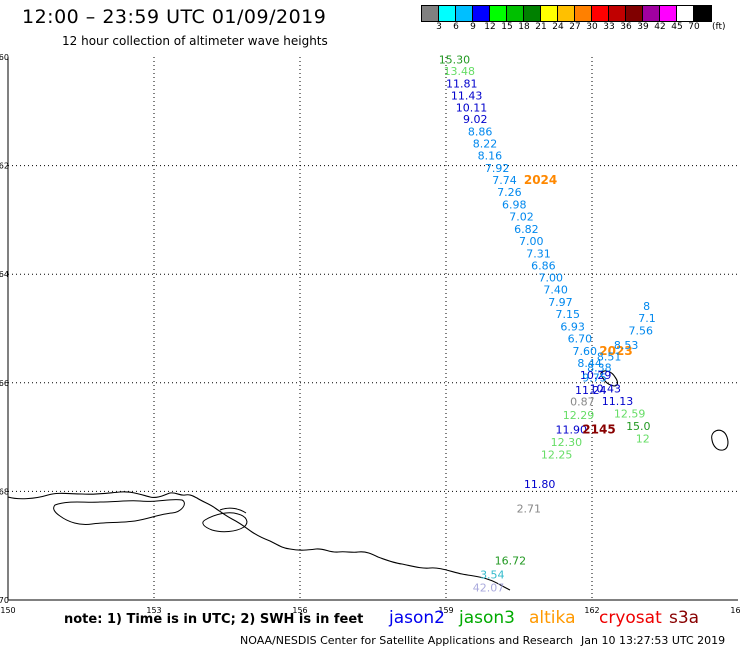 The width and height of the screenshot is (740, 650). What do you see at coordinates (618, 401) in the screenshot?
I see `wave-height-label: 11.13` at bounding box center [618, 401].